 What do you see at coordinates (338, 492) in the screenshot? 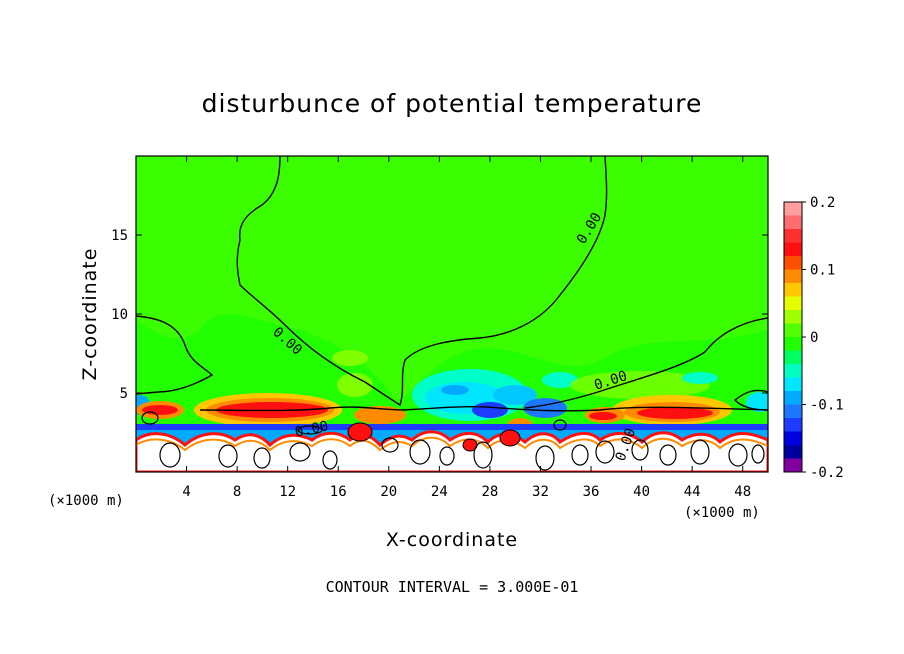
I see `x-tick-label: 16` at bounding box center [338, 492].